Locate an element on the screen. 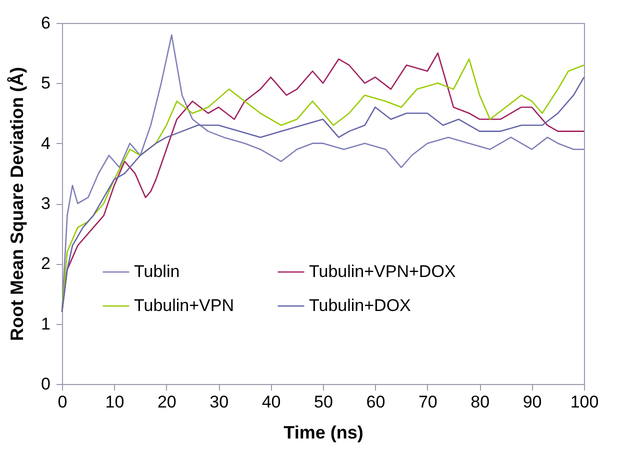 The height and width of the screenshot is (462, 632). x-tick-label: 10 is located at coordinates (114, 402).